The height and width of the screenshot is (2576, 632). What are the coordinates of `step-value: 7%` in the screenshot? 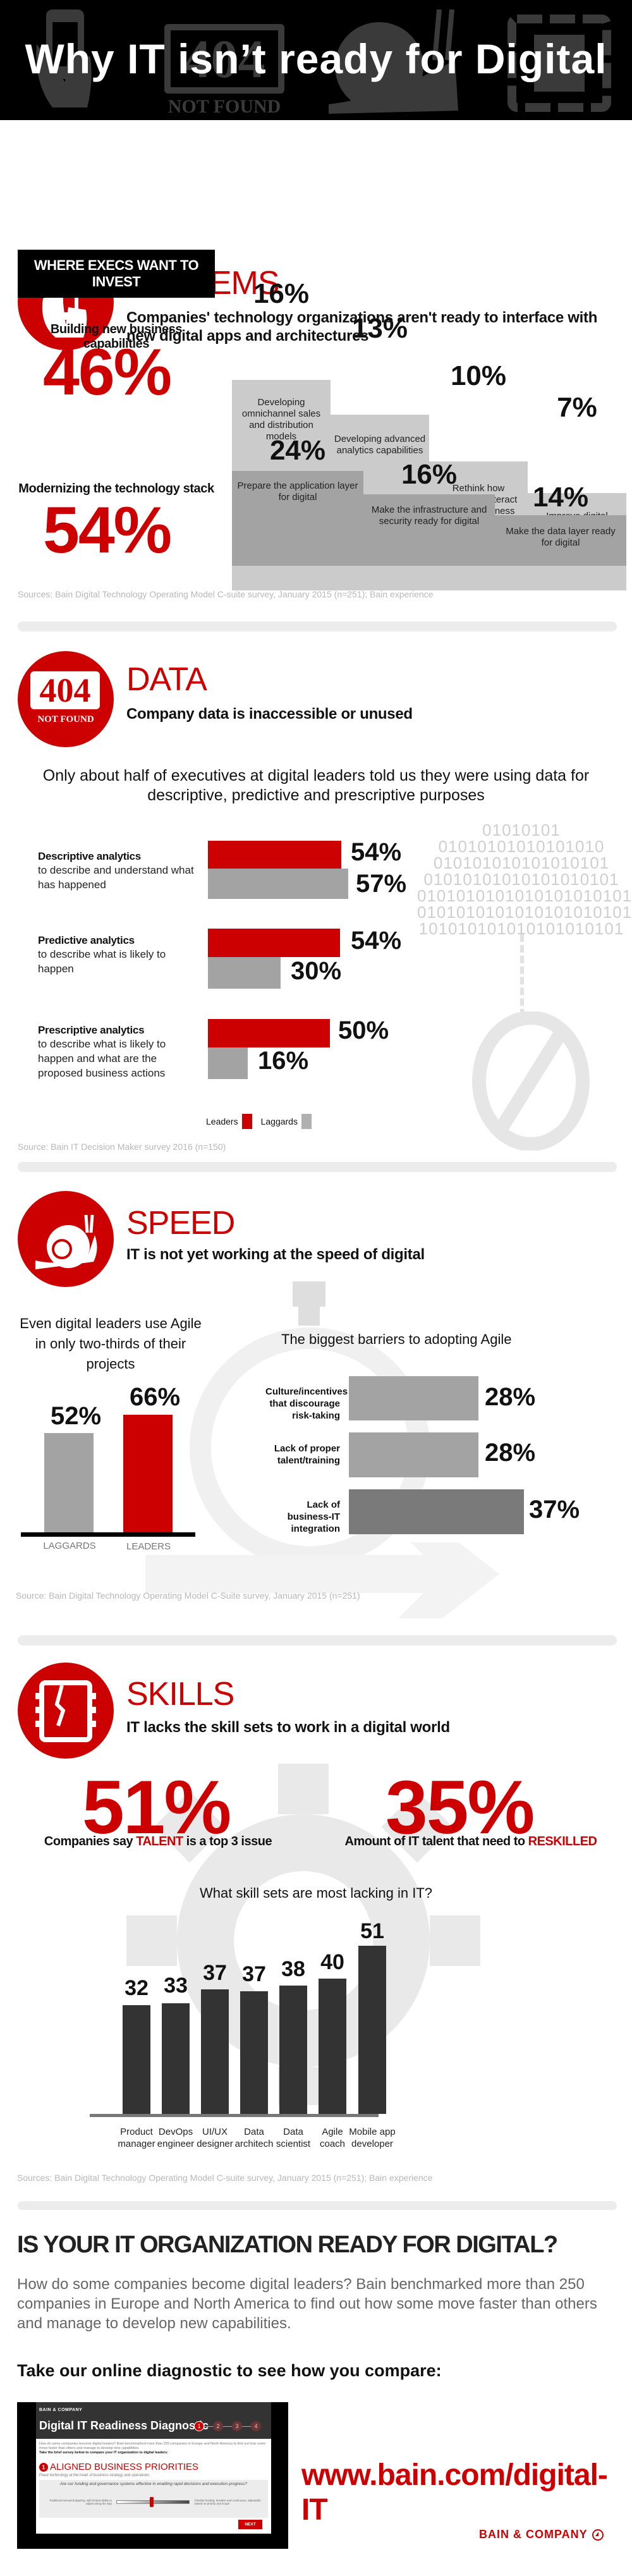 It's located at (577, 407).